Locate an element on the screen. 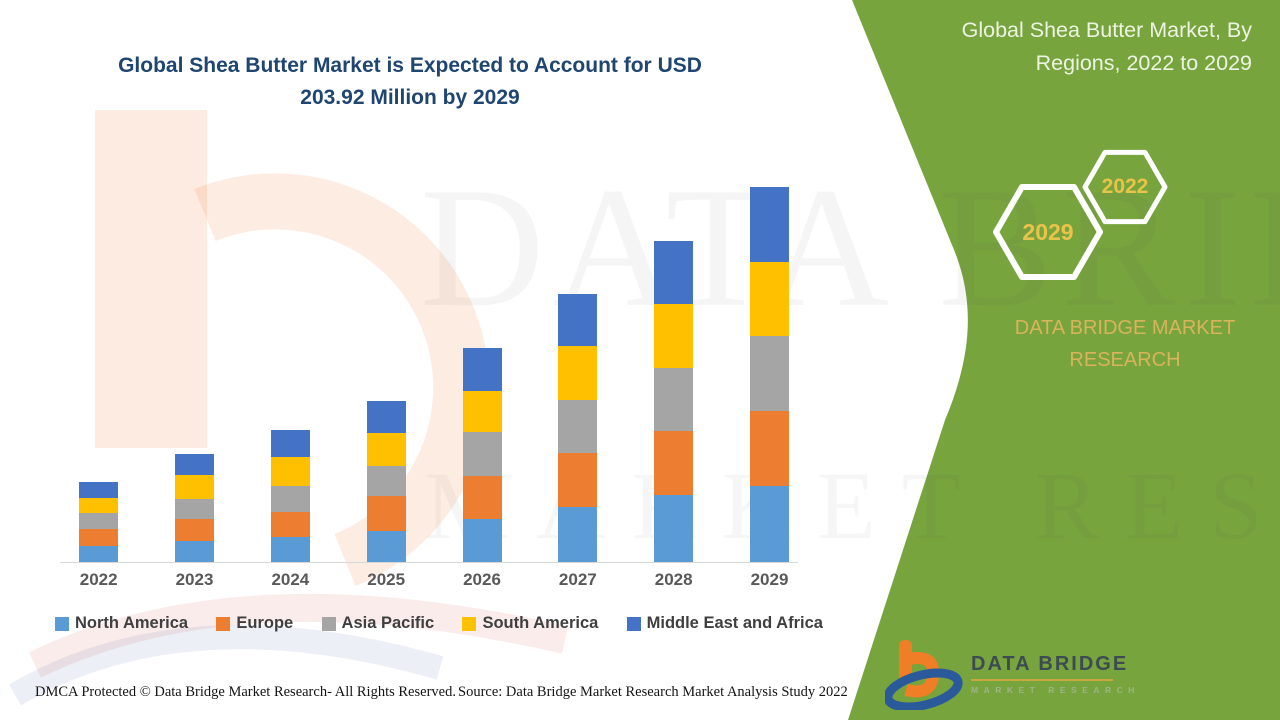  bar-segment-2026-south-america is located at coordinates (482, 412).